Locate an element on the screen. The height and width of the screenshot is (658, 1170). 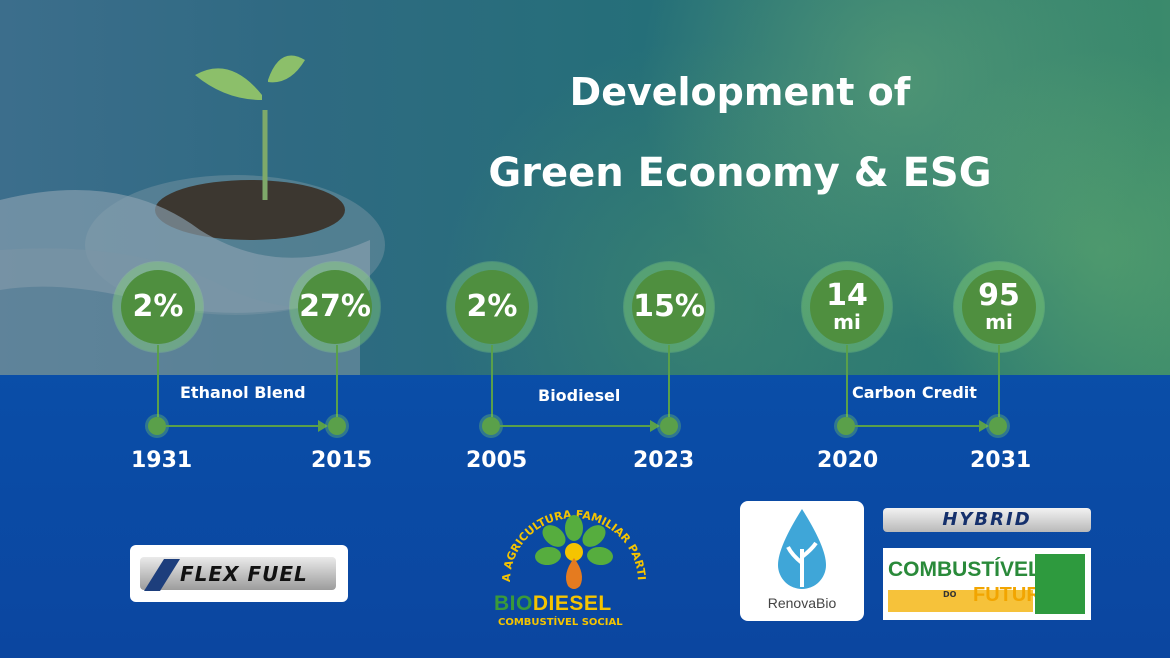
carbon-start-line is located at coordinates (847, 381).